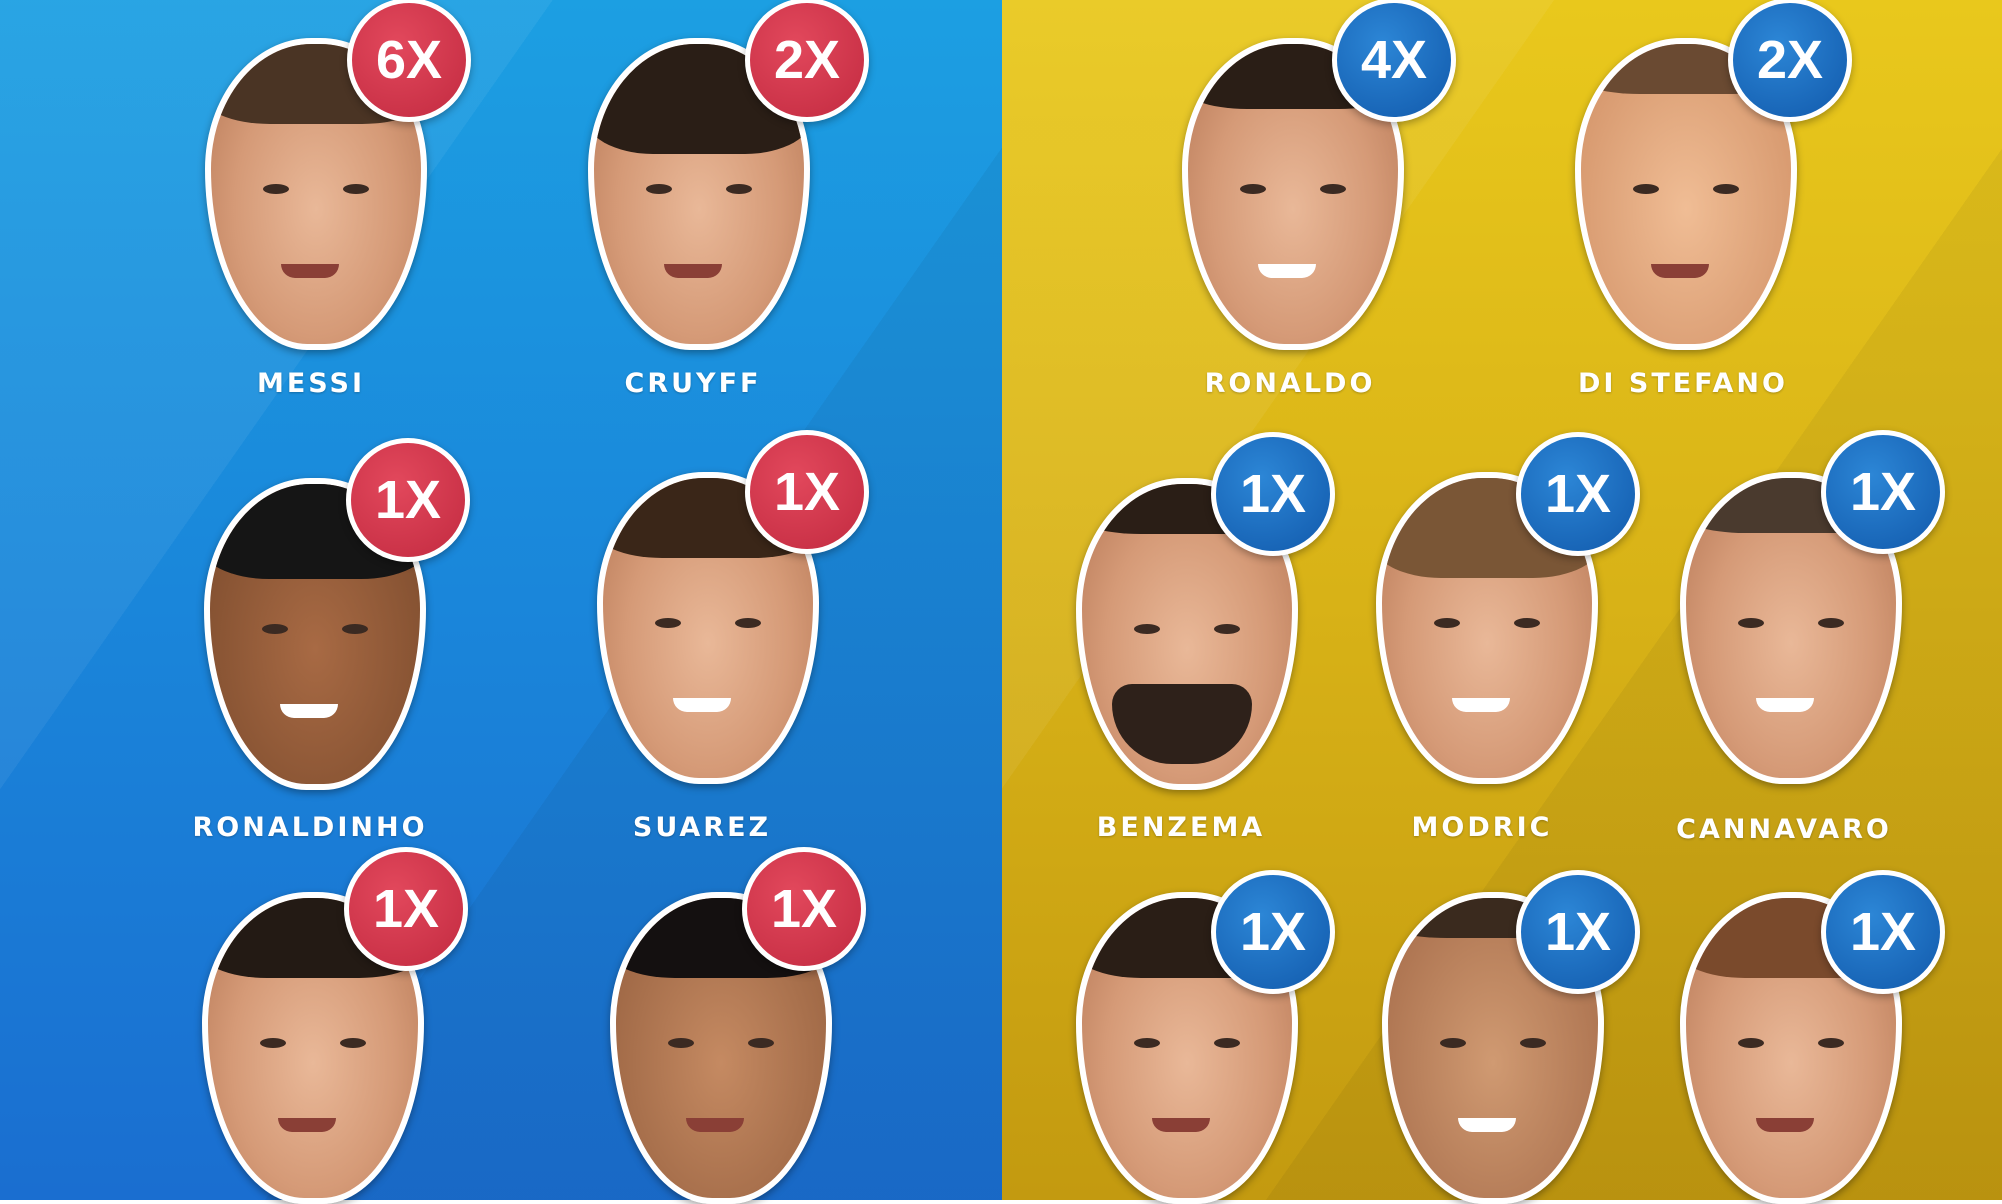  What do you see at coordinates (1683, 383) in the screenshot?
I see `player-name: DI STEFANO` at bounding box center [1683, 383].